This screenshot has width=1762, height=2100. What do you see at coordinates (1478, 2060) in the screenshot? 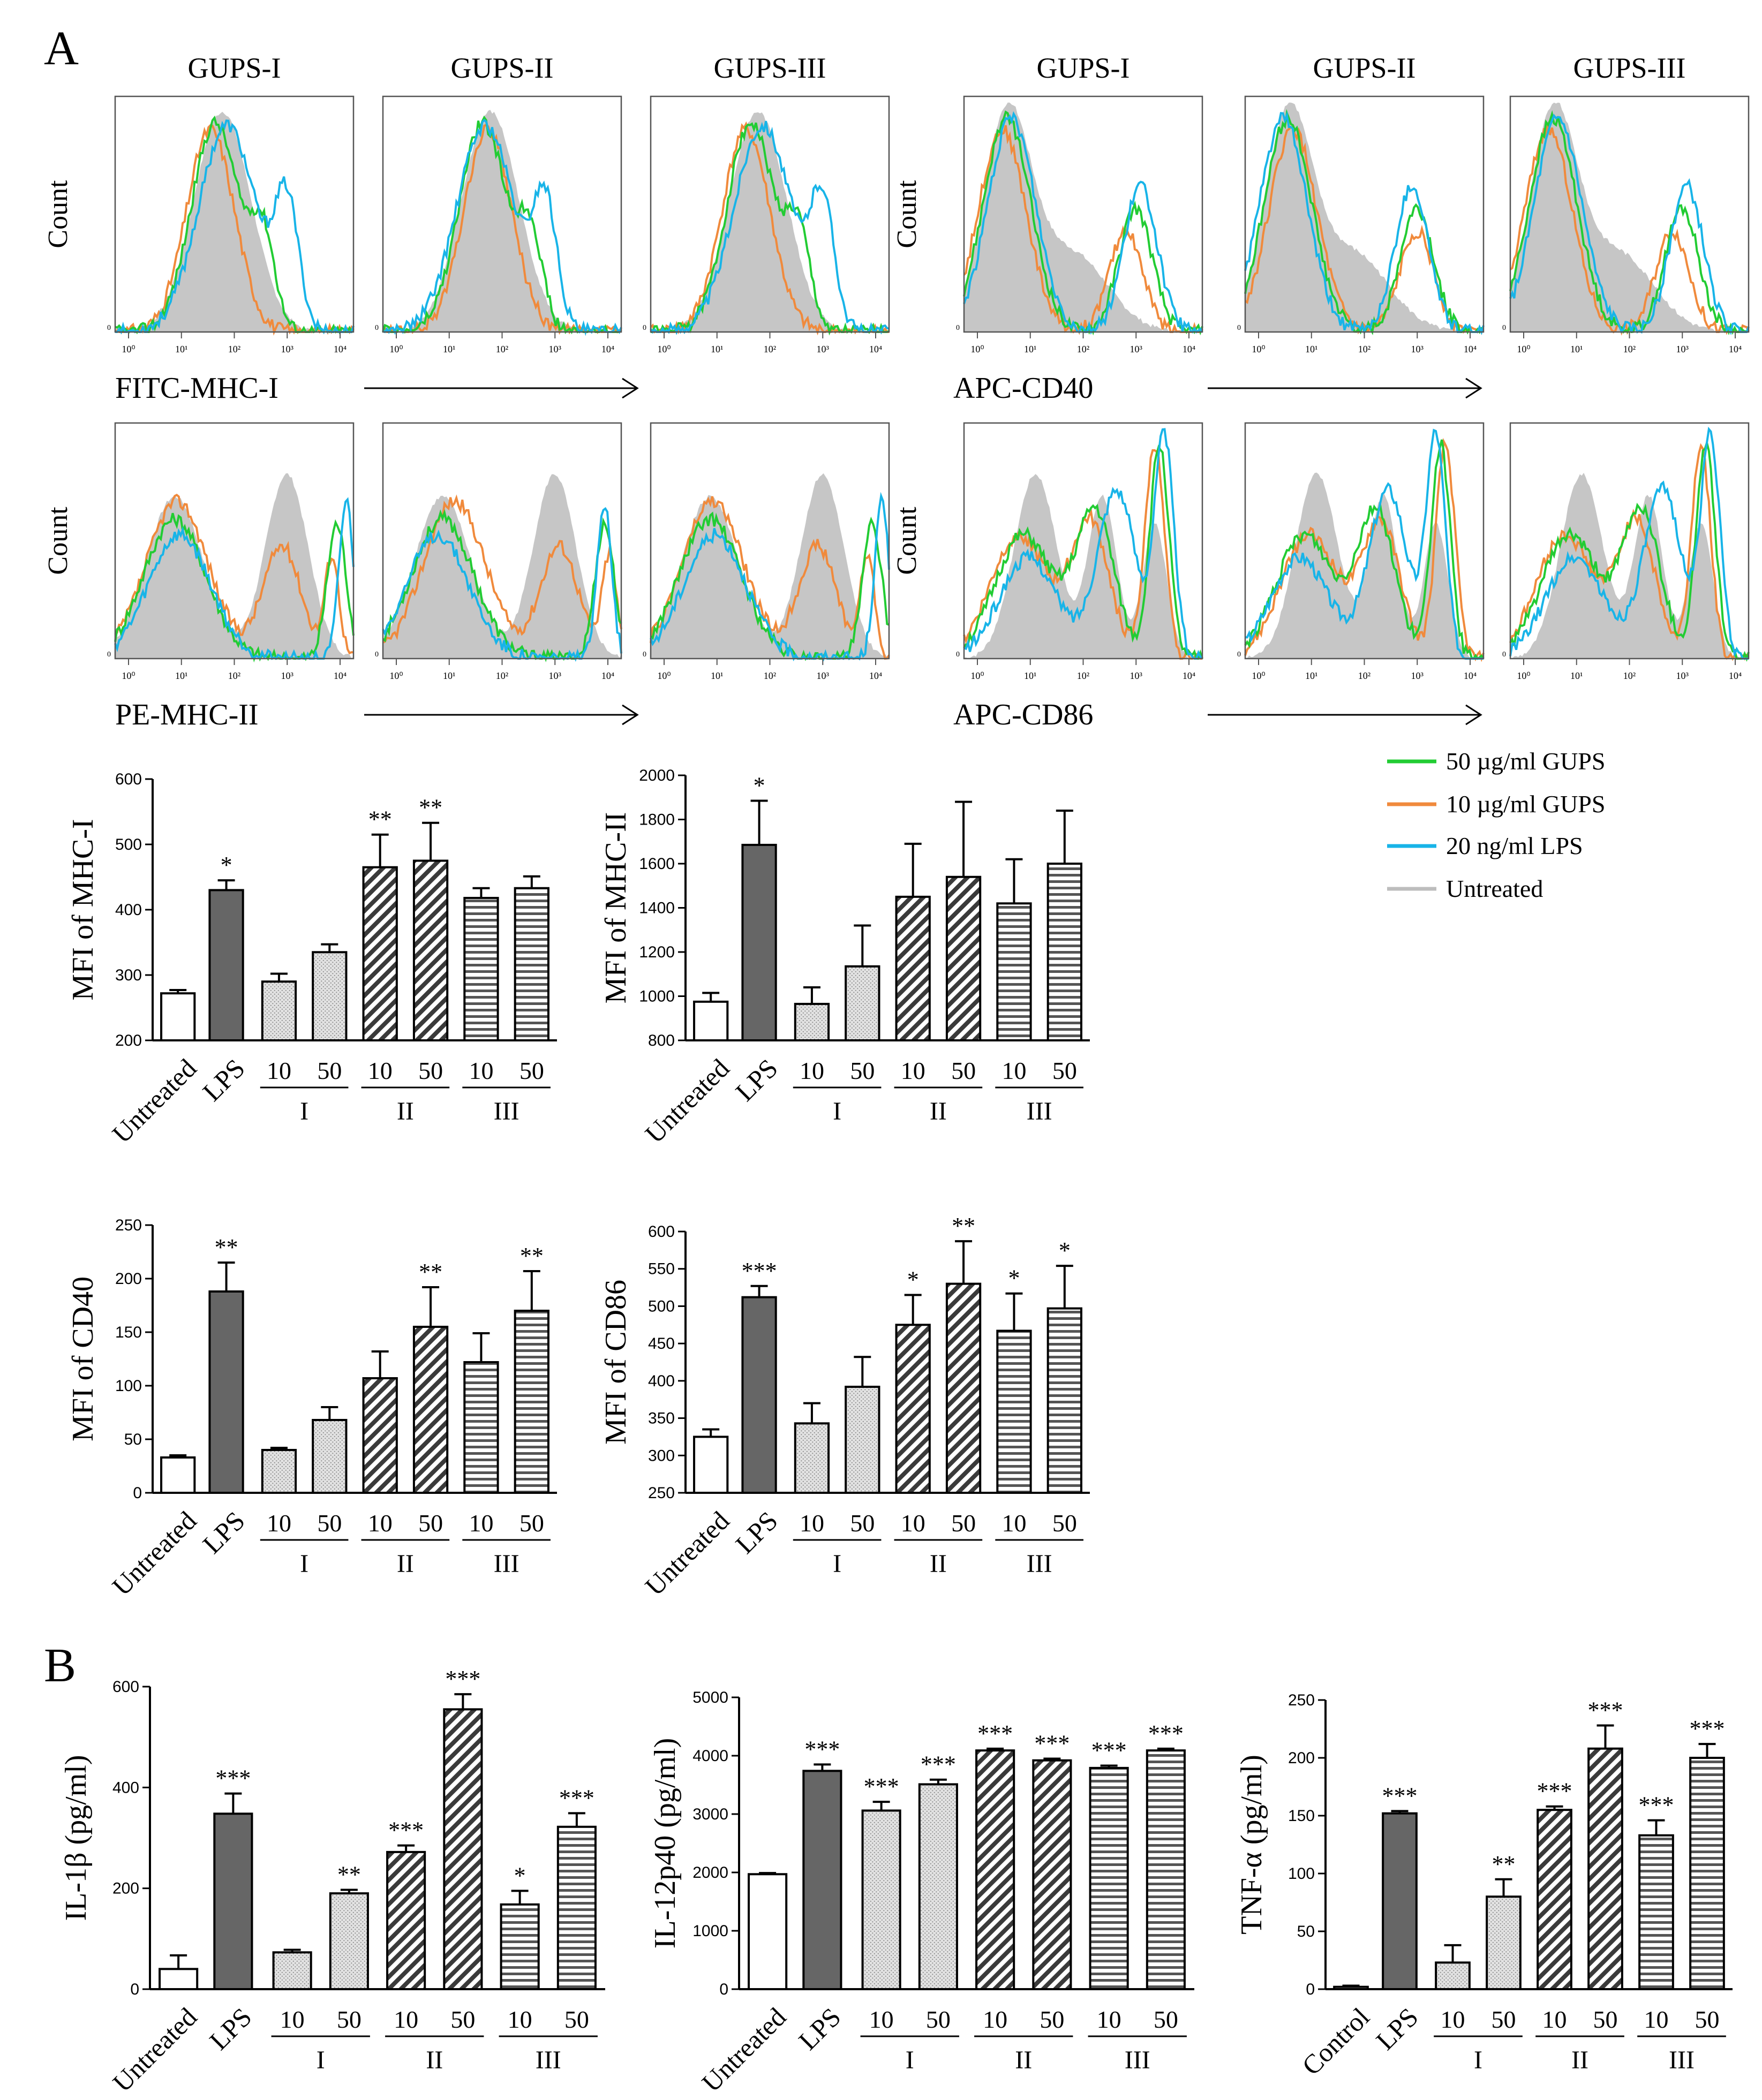
I see `group-label: I` at bounding box center [1478, 2060].